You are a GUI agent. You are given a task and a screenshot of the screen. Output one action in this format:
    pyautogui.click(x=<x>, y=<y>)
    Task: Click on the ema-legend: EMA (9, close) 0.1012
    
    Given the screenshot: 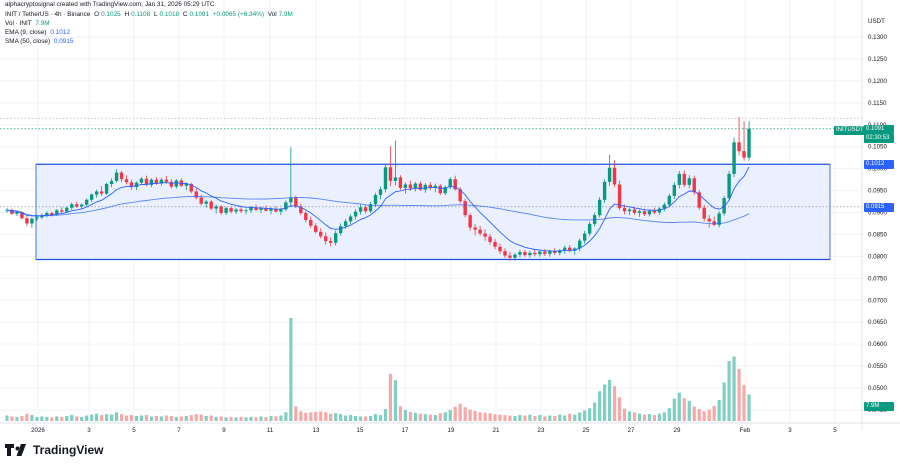 What is the action you would take?
    pyautogui.click(x=38, y=33)
    